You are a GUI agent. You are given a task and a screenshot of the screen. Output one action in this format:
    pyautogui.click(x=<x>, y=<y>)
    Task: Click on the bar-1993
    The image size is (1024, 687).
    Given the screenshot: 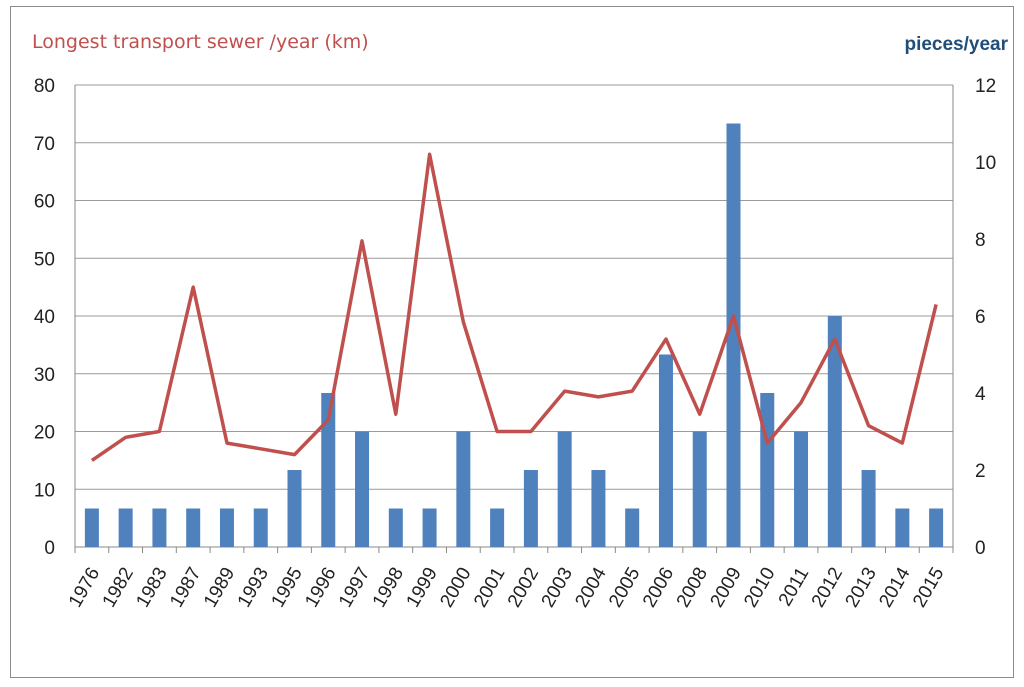 What is the action you would take?
    pyautogui.click(x=260, y=527)
    